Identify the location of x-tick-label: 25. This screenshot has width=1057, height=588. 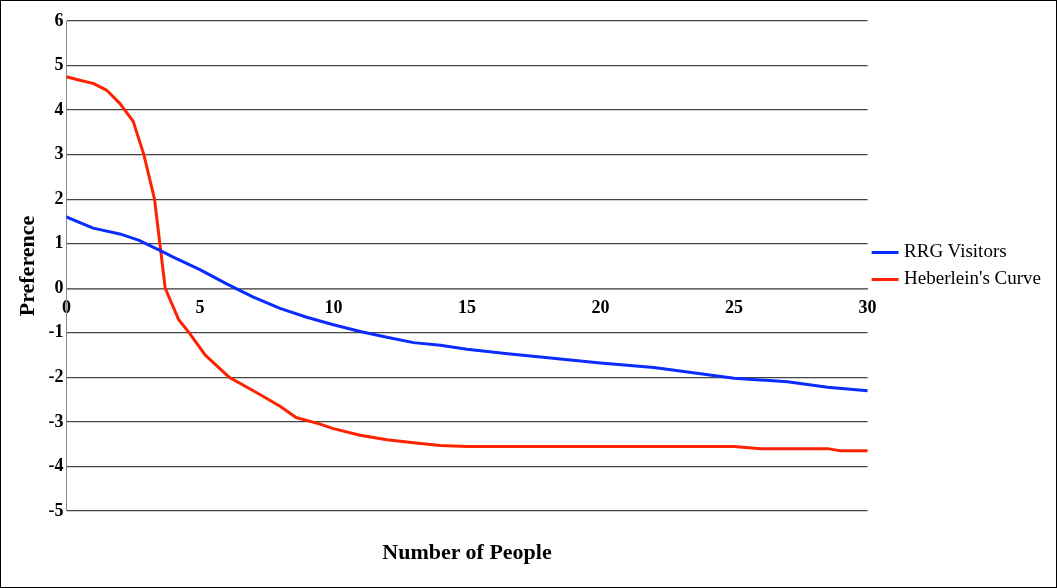
(734, 306).